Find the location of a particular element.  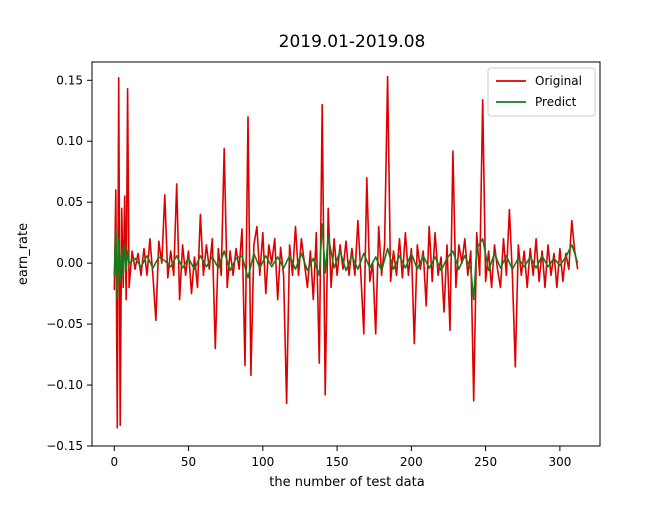

x-tick-label: 0 is located at coordinates (114, 462).